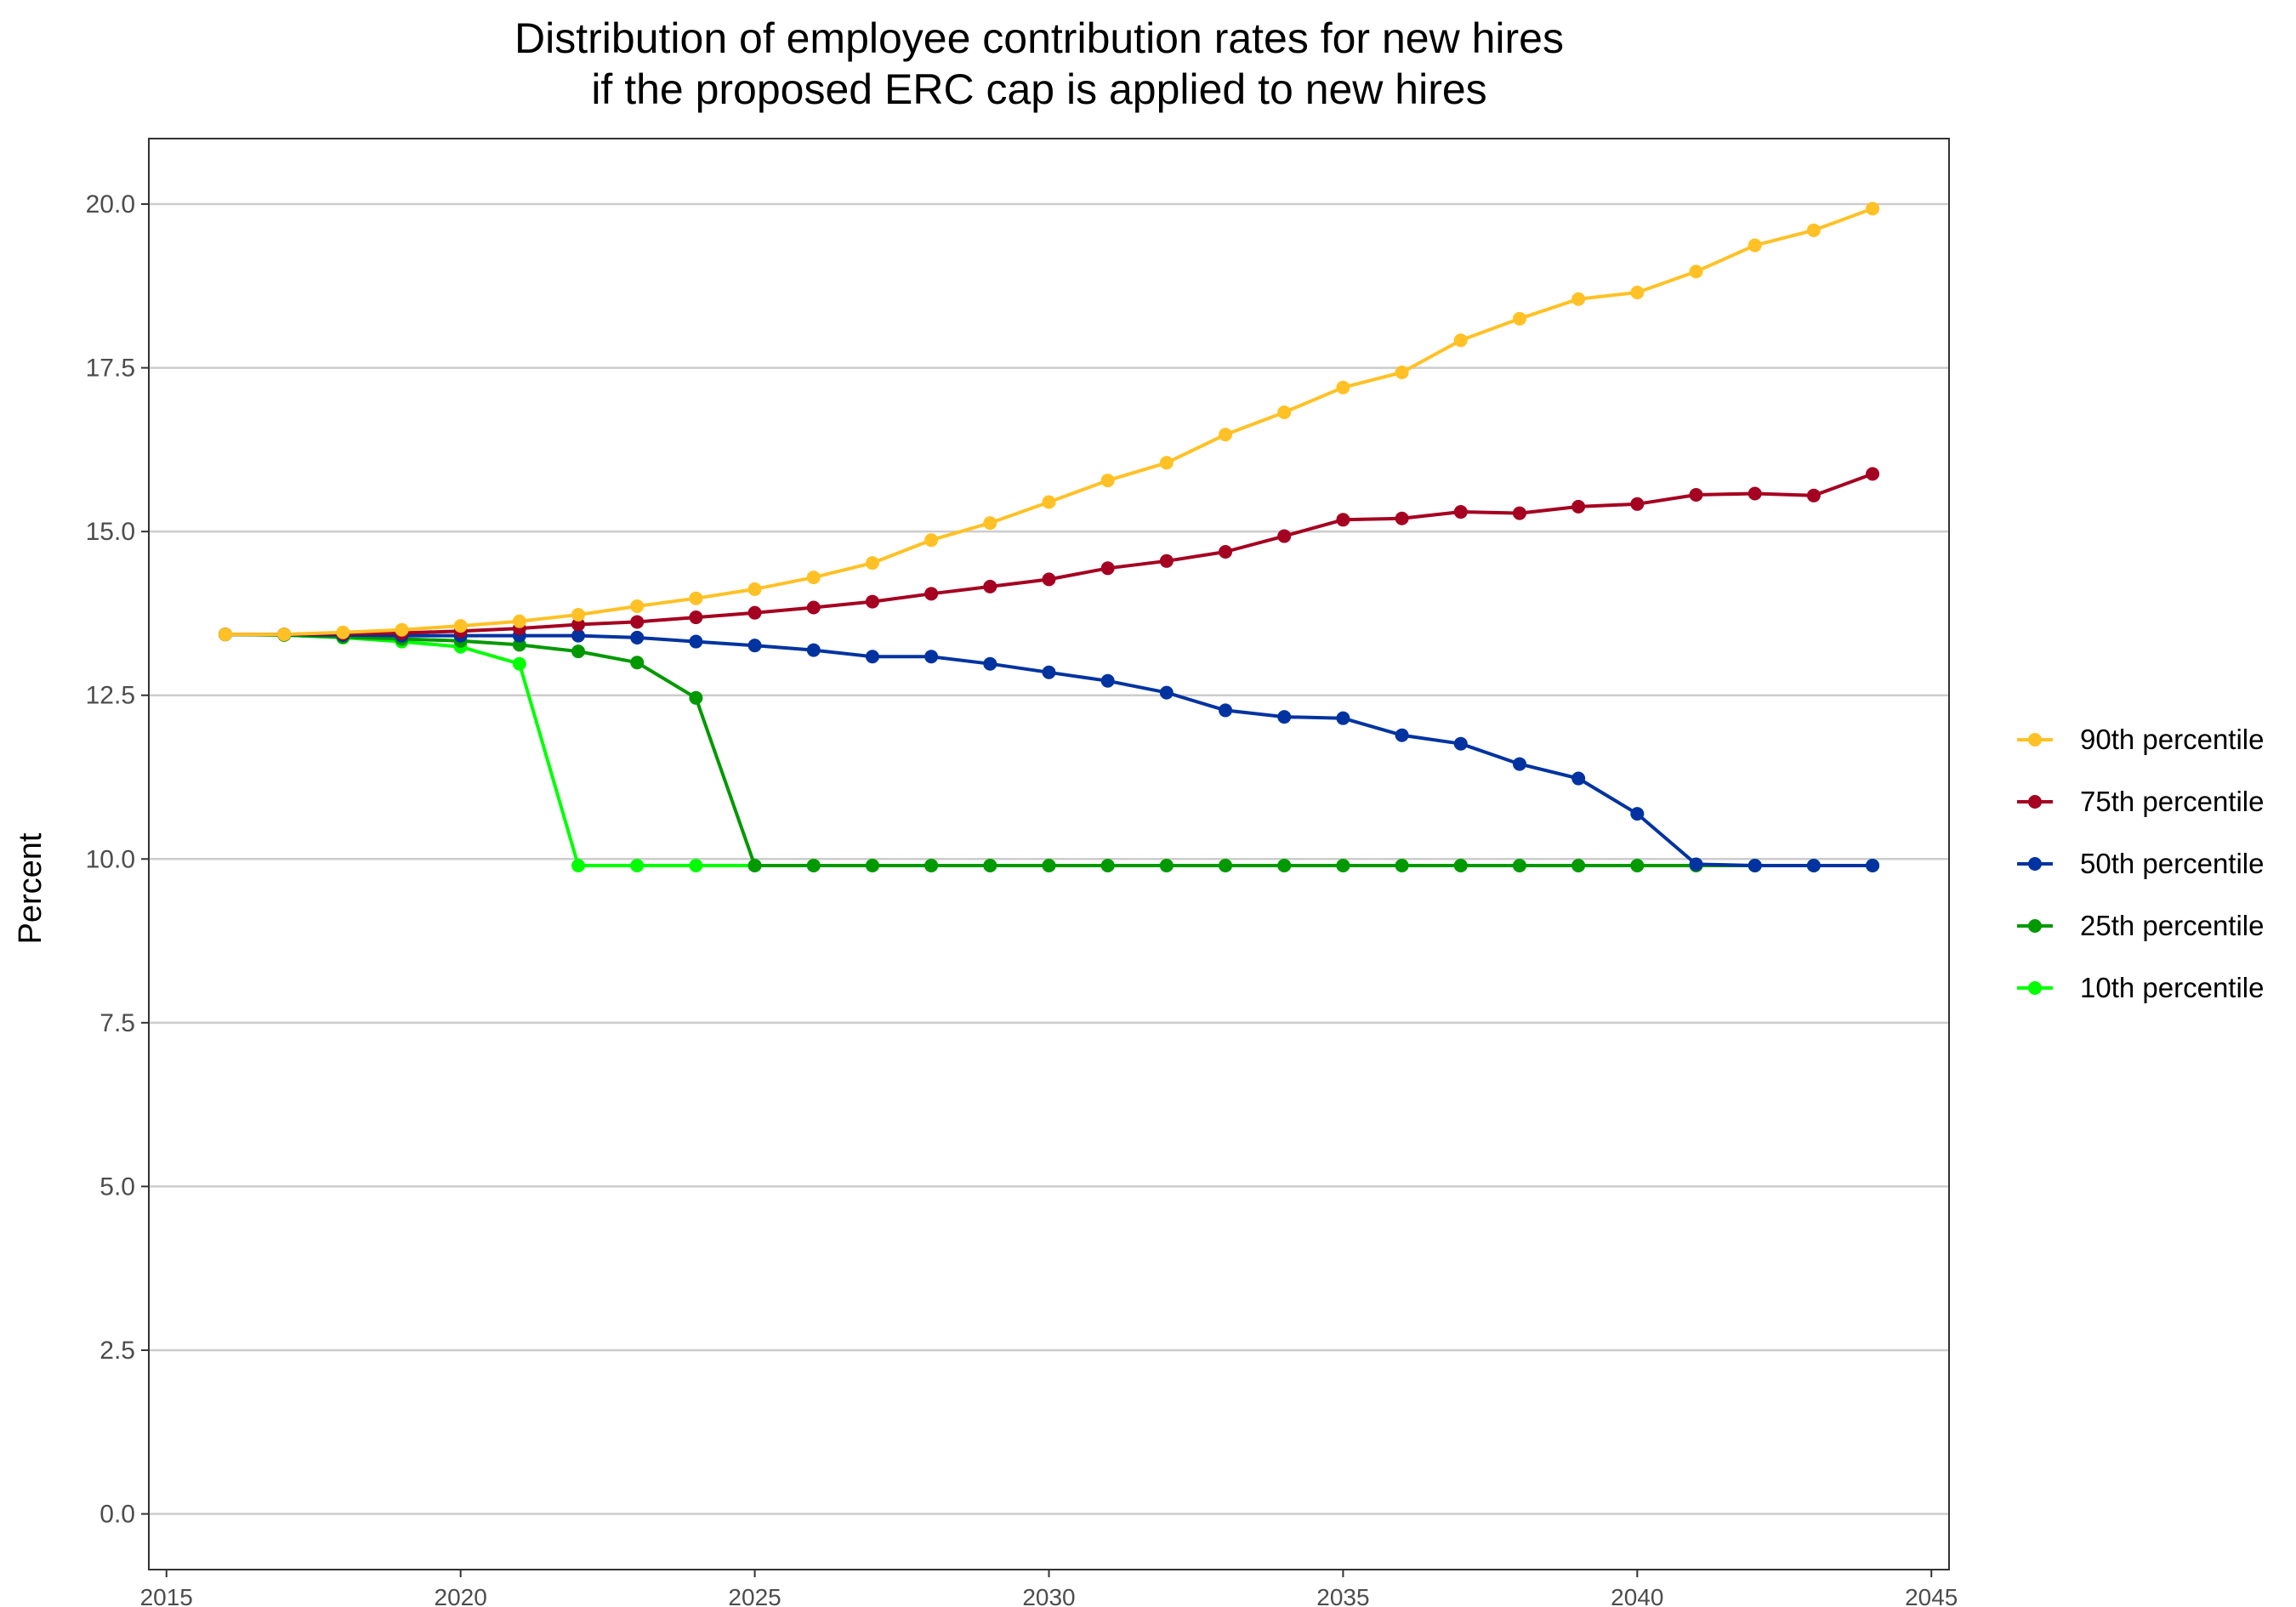  What do you see at coordinates (110, 696) in the screenshot?
I see `y-tick-label: 12.5` at bounding box center [110, 696].